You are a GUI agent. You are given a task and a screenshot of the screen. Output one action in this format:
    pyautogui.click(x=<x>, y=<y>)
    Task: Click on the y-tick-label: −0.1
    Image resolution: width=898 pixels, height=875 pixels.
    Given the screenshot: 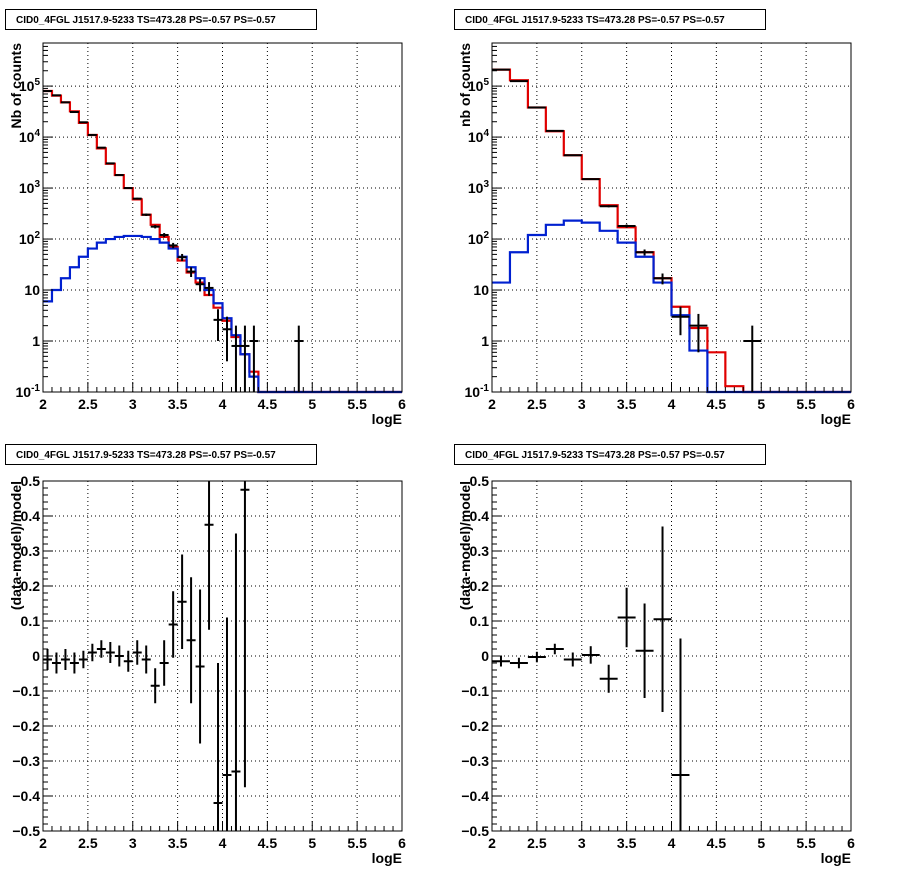 What is the action you would take?
    pyautogui.click(x=26, y=691)
    